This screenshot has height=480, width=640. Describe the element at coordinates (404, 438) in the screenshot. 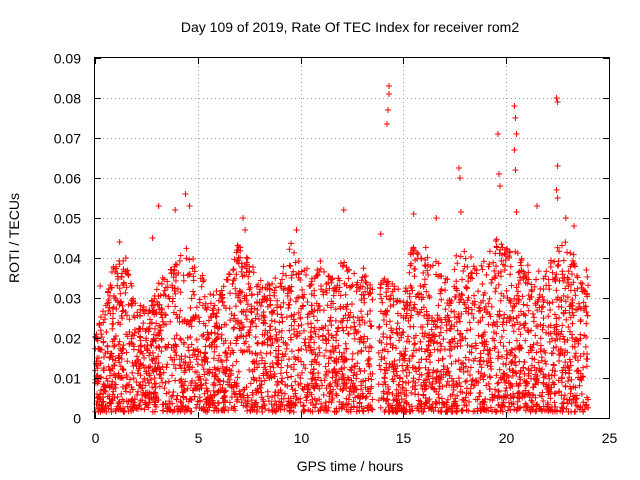

I see `x-tick-label: 15` at that location.